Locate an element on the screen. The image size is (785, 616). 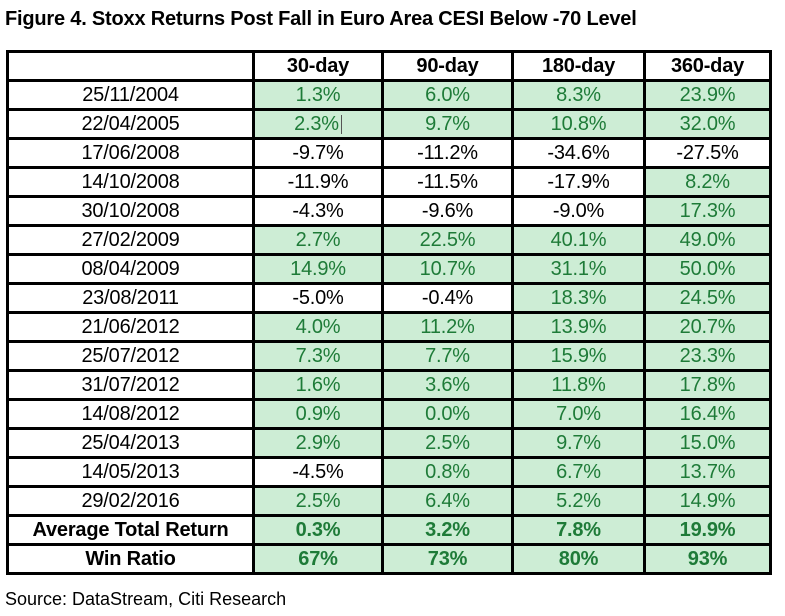
return-cell: 7.0% is located at coordinates (578, 414).